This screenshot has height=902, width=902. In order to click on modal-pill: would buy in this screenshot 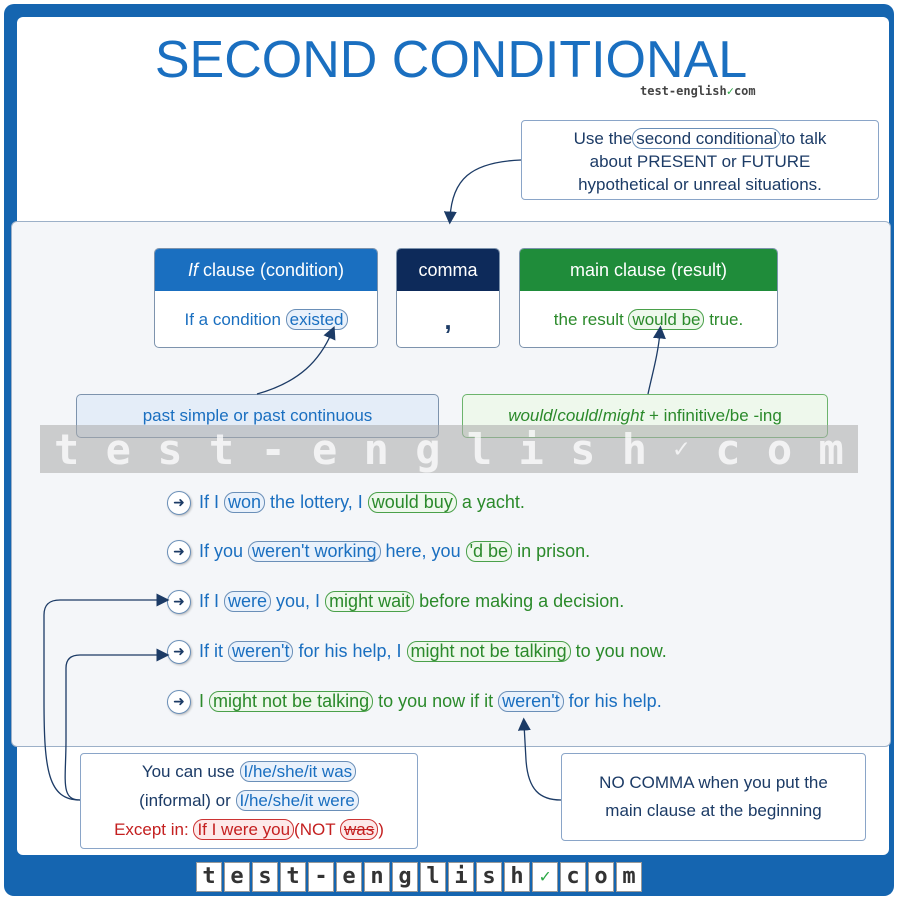, I will do `click(412, 502)`.